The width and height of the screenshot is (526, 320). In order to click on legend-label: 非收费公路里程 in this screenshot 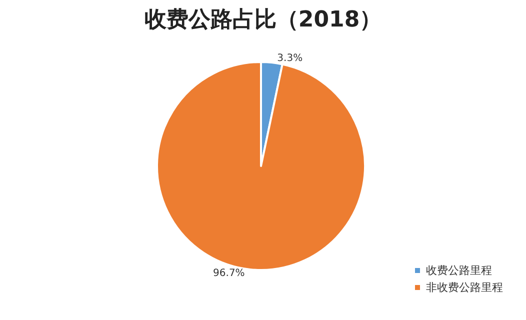, I will do `click(464, 287)`.